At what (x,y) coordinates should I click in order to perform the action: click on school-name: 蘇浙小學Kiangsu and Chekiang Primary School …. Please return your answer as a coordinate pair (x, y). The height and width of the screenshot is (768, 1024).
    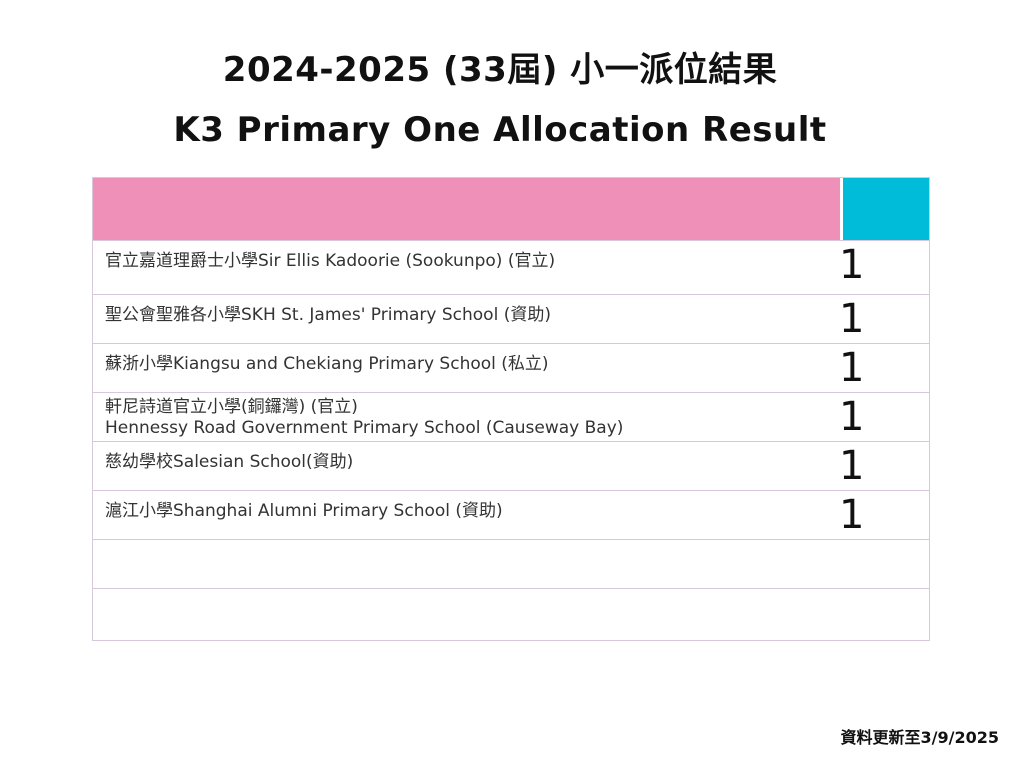
    Looking at the image, I should click on (327, 364).